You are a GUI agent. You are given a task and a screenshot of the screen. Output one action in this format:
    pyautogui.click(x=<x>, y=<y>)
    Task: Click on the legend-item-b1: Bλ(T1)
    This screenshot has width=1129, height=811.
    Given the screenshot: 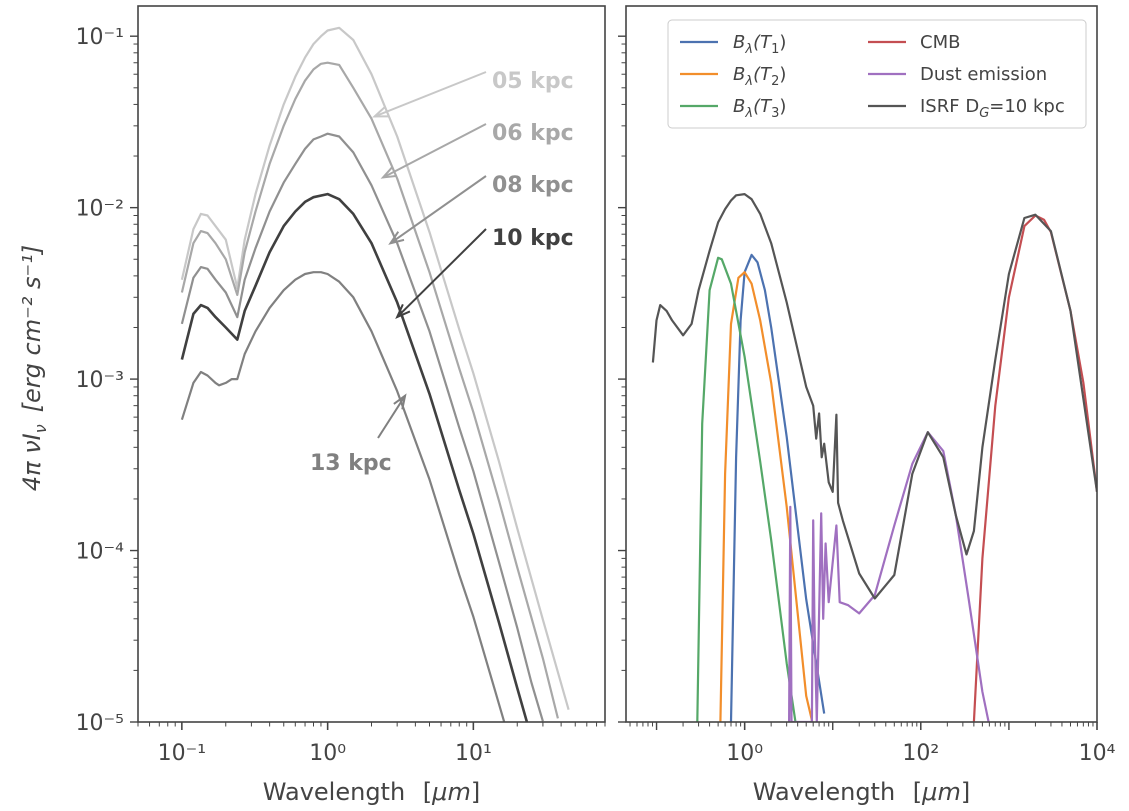 What is the action you would take?
    pyautogui.click(x=733, y=44)
    